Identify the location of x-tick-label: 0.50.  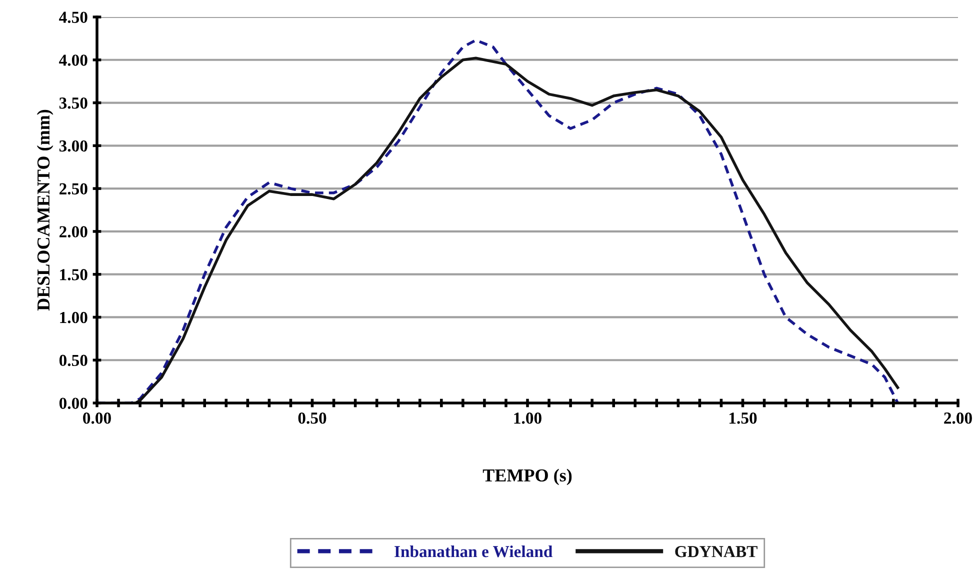
(312, 418).